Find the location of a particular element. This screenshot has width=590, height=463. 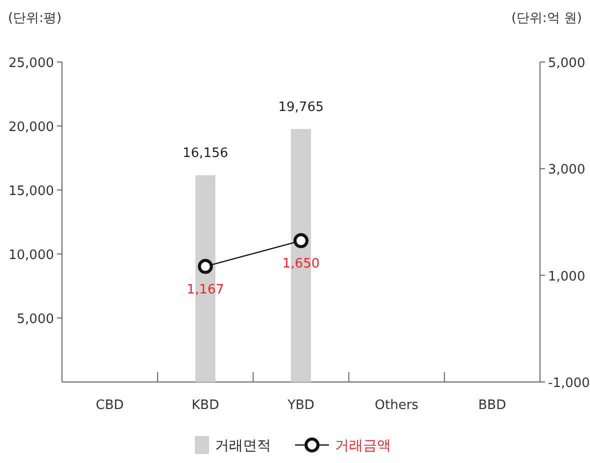

legend-label: 거래면적 is located at coordinates (243, 446).